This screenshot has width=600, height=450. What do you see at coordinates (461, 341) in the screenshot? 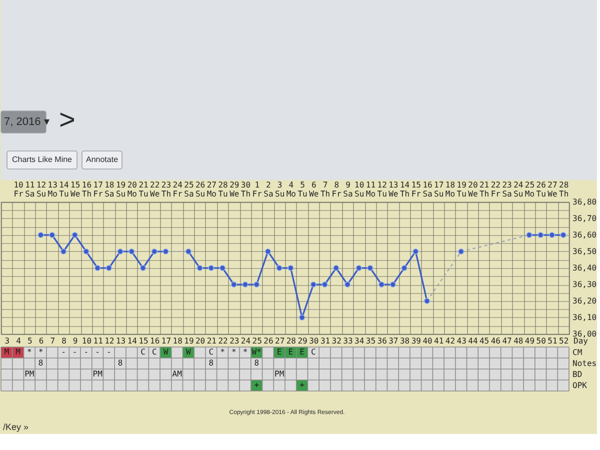
I see `x2-tick-label: 43` at bounding box center [461, 341].